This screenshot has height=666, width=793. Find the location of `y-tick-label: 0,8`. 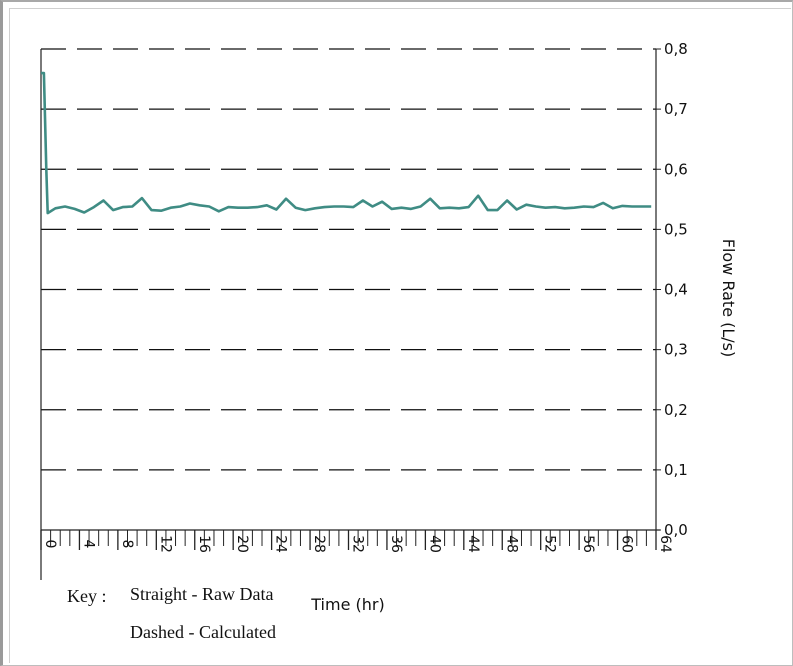

y-tick-label: 0,8 is located at coordinates (676, 49).